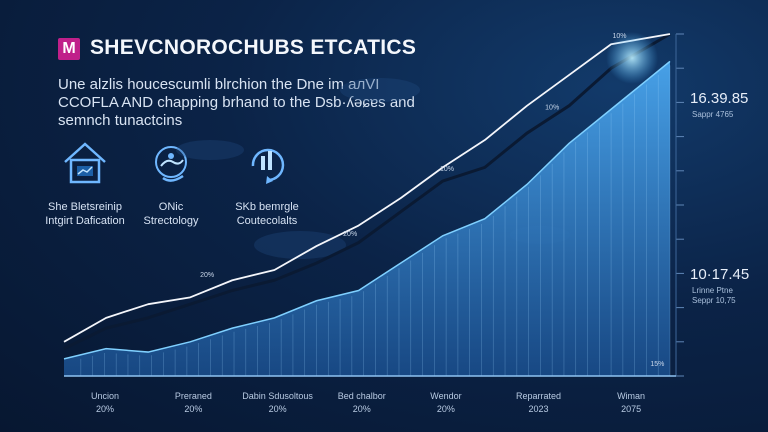 The width and height of the screenshot is (768, 432). I want to click on house-chart-icon, so click(85, 164).